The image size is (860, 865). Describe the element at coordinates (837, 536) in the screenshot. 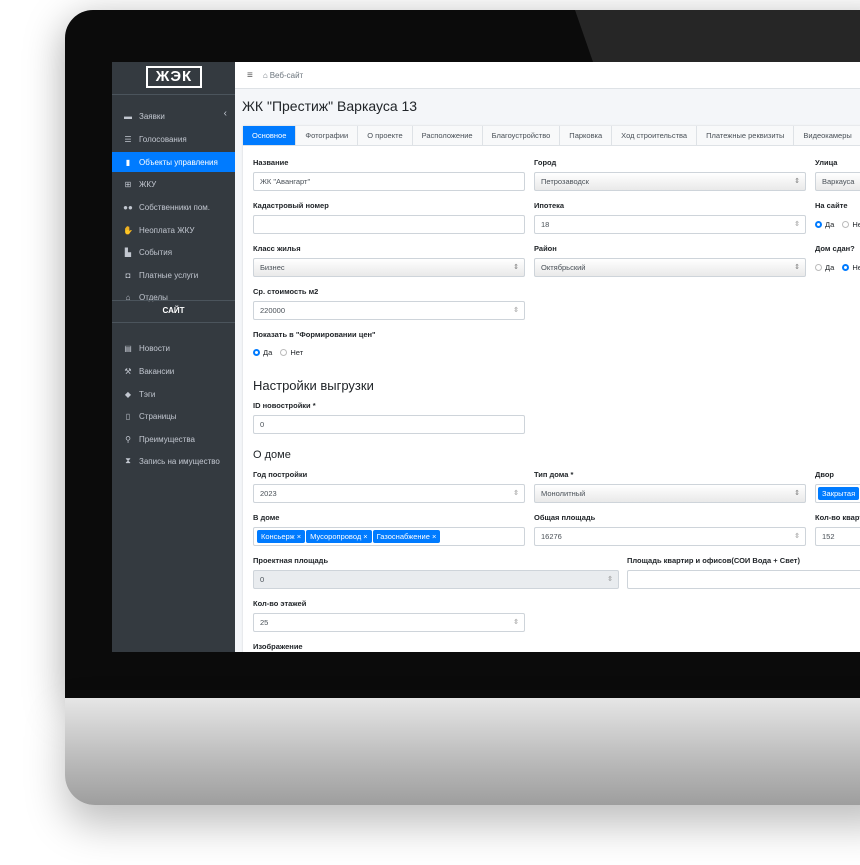

I see `flats-input: 152` at that location.